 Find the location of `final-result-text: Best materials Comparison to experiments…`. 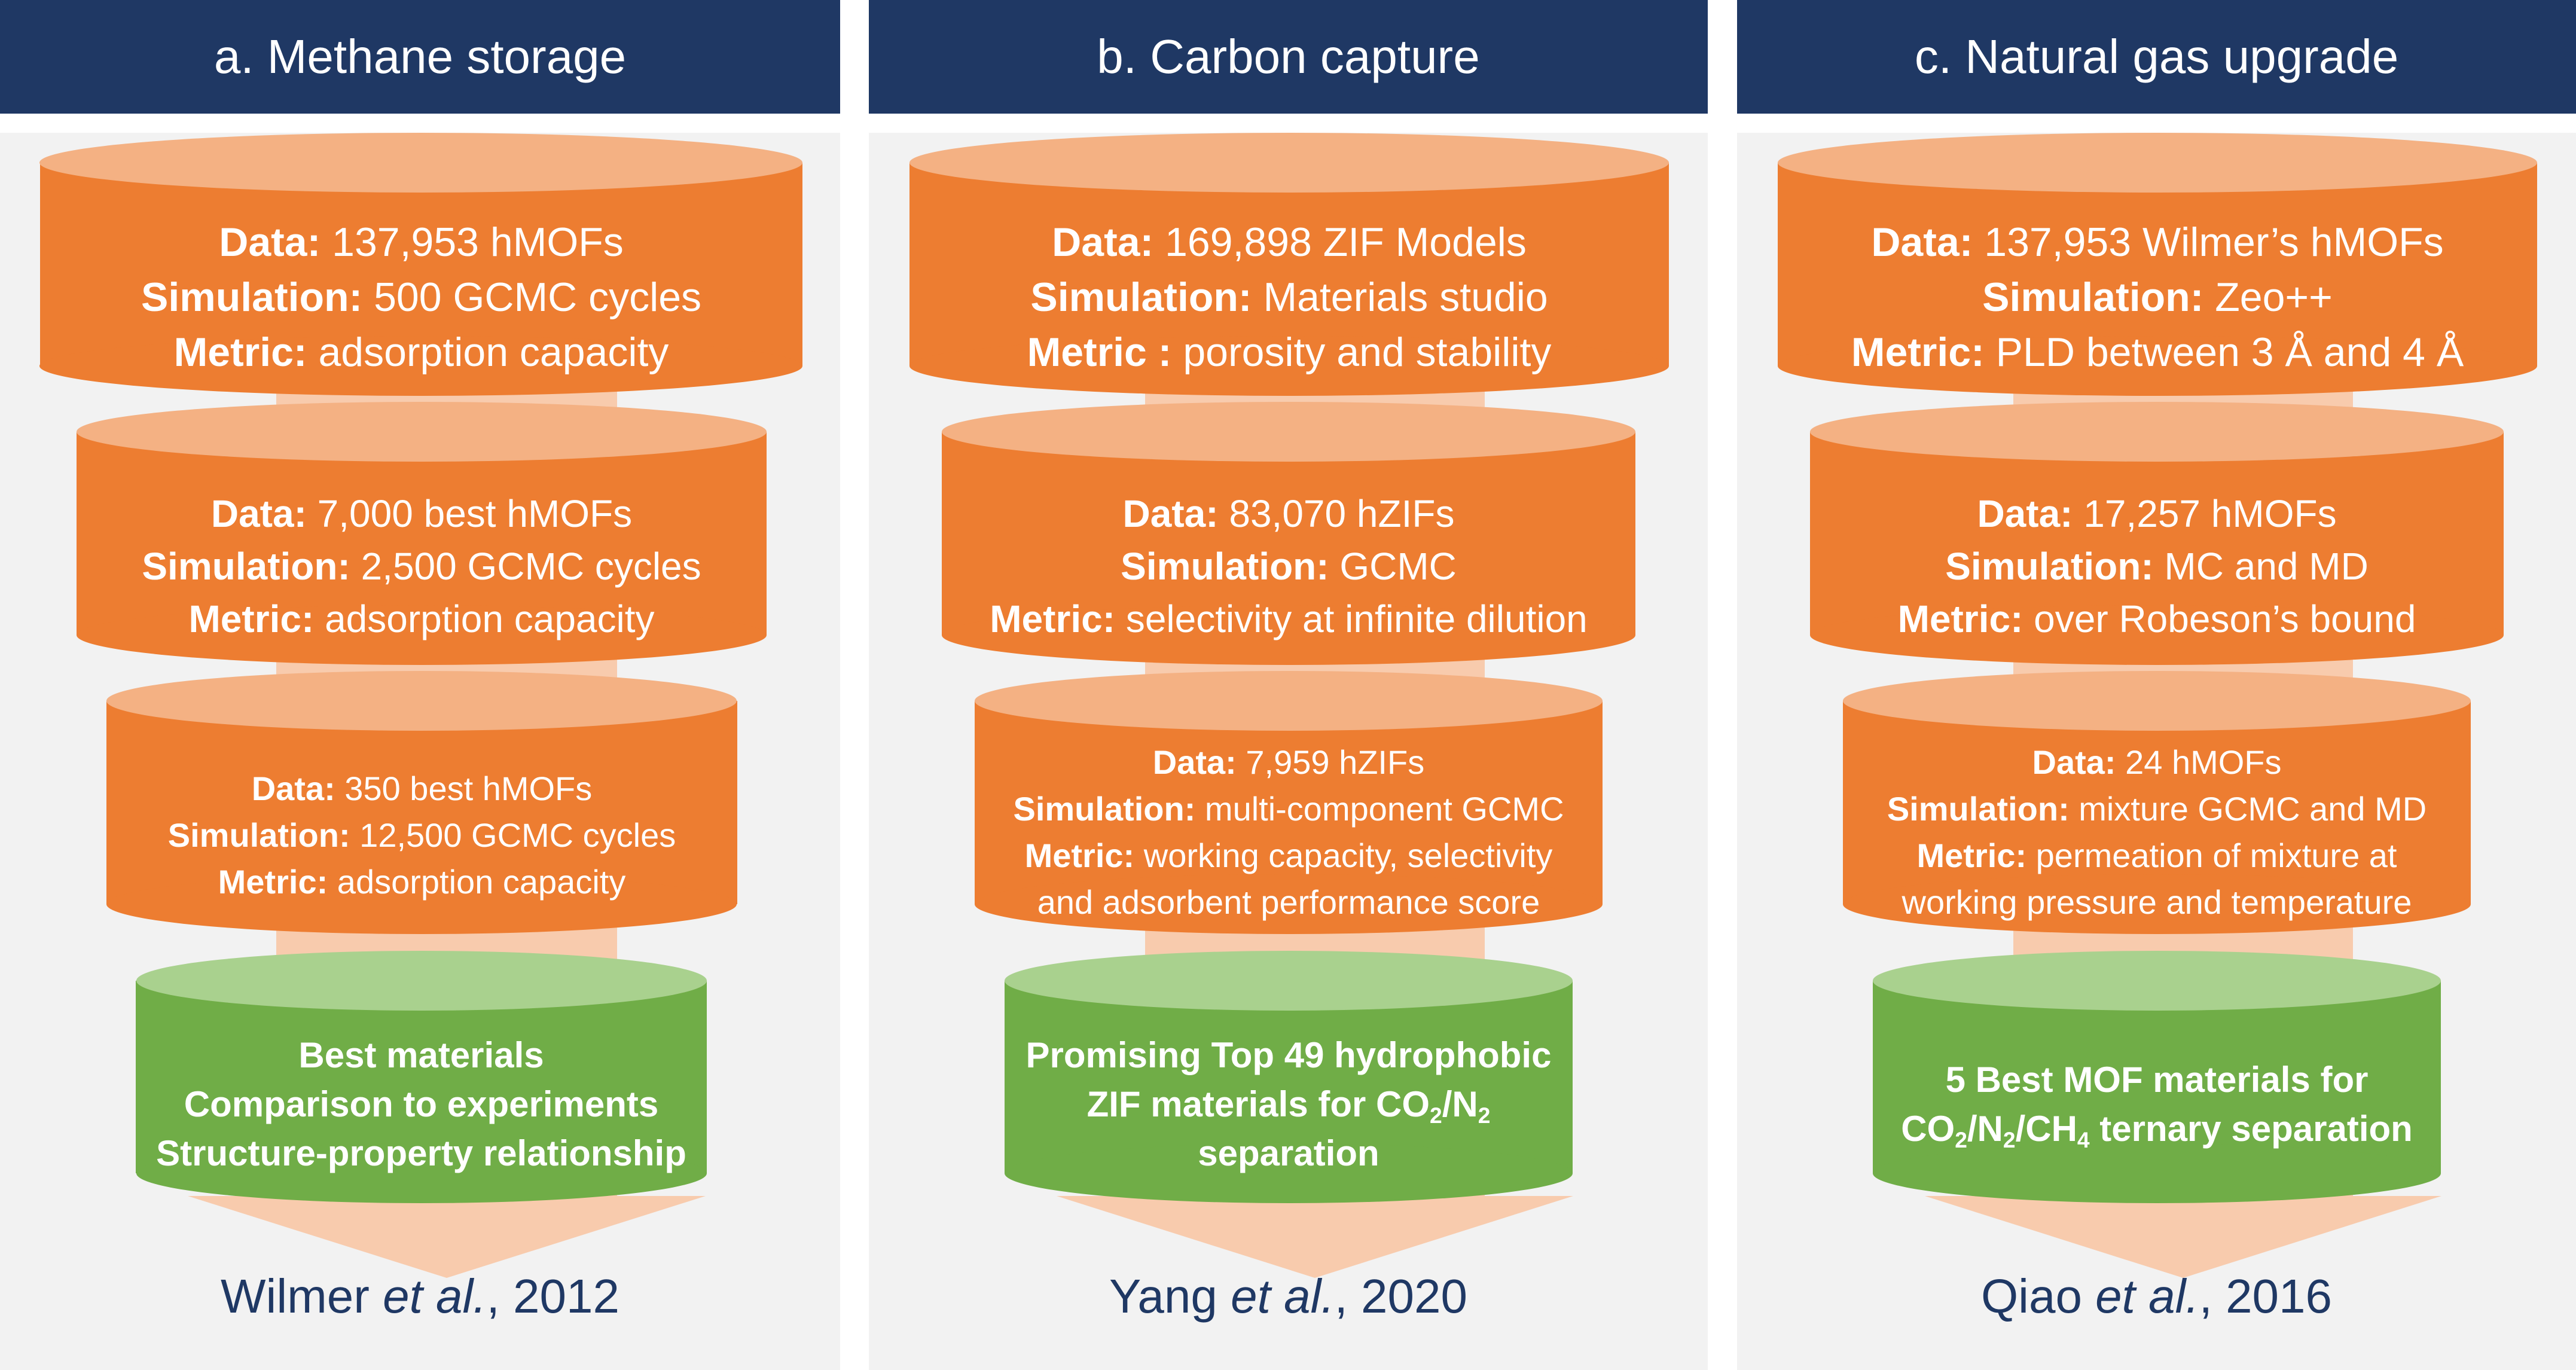

final-result-text: Best materials Comparison to experiments… is located at coordinates (421, 1104).